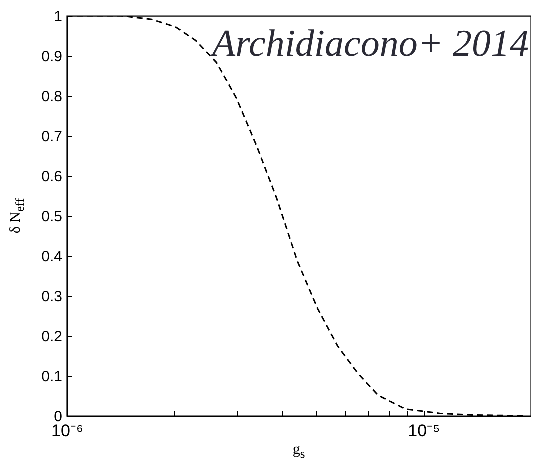 This screenshot has height=463, width=533. I want to click on y-tick-label: 0.3, so click(52, 297).